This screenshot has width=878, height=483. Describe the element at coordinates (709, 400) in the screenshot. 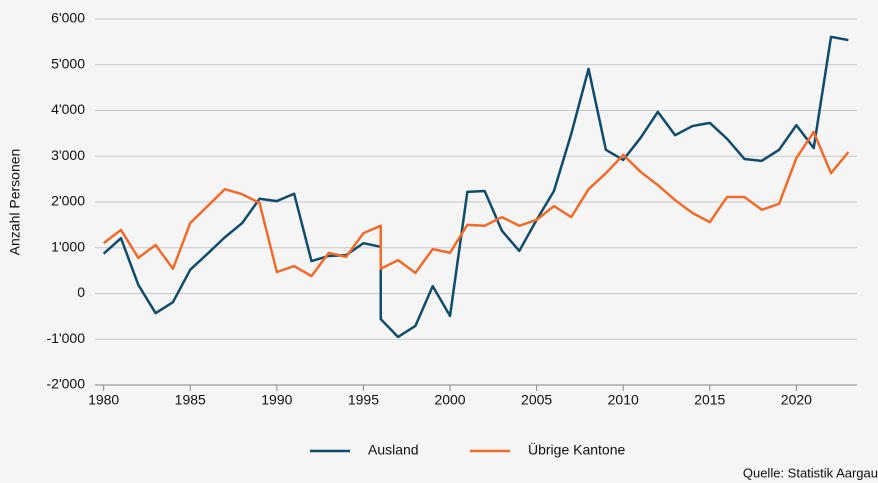

I see `x-tick-label: 2015` at that location.